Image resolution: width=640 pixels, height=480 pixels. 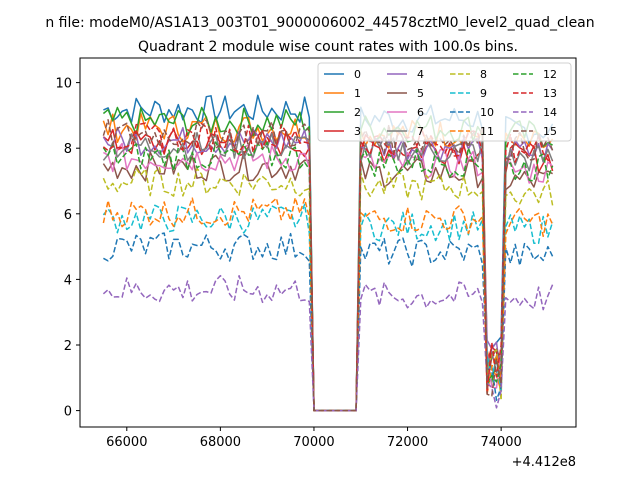 What do you see at coordinates (550, 112) in the screenshot?
I see `legend-label-14: 14` at bounding box center [550, 112].